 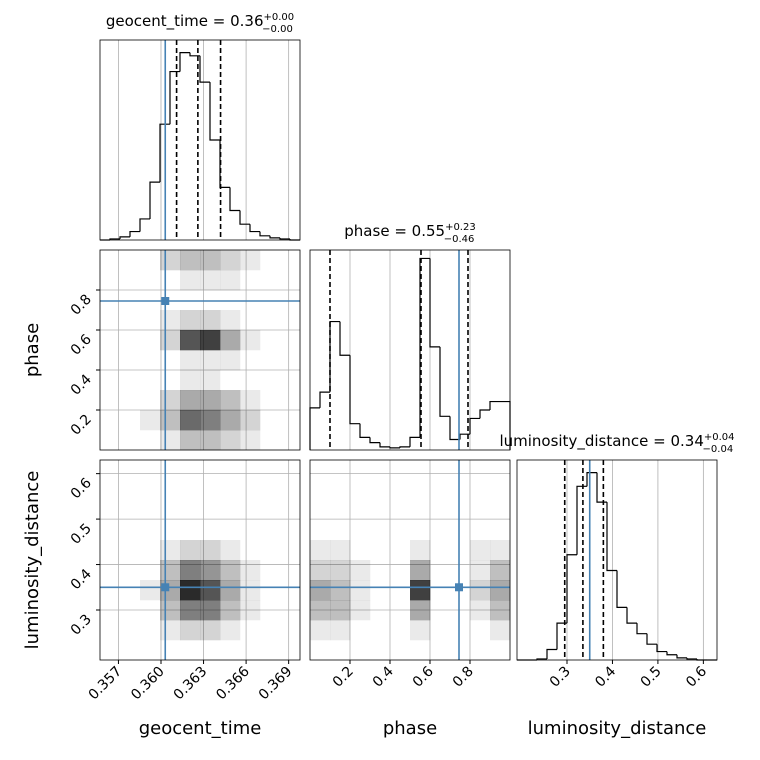 I want to click on title-upper: +0.04, so click(x=719, y=437).